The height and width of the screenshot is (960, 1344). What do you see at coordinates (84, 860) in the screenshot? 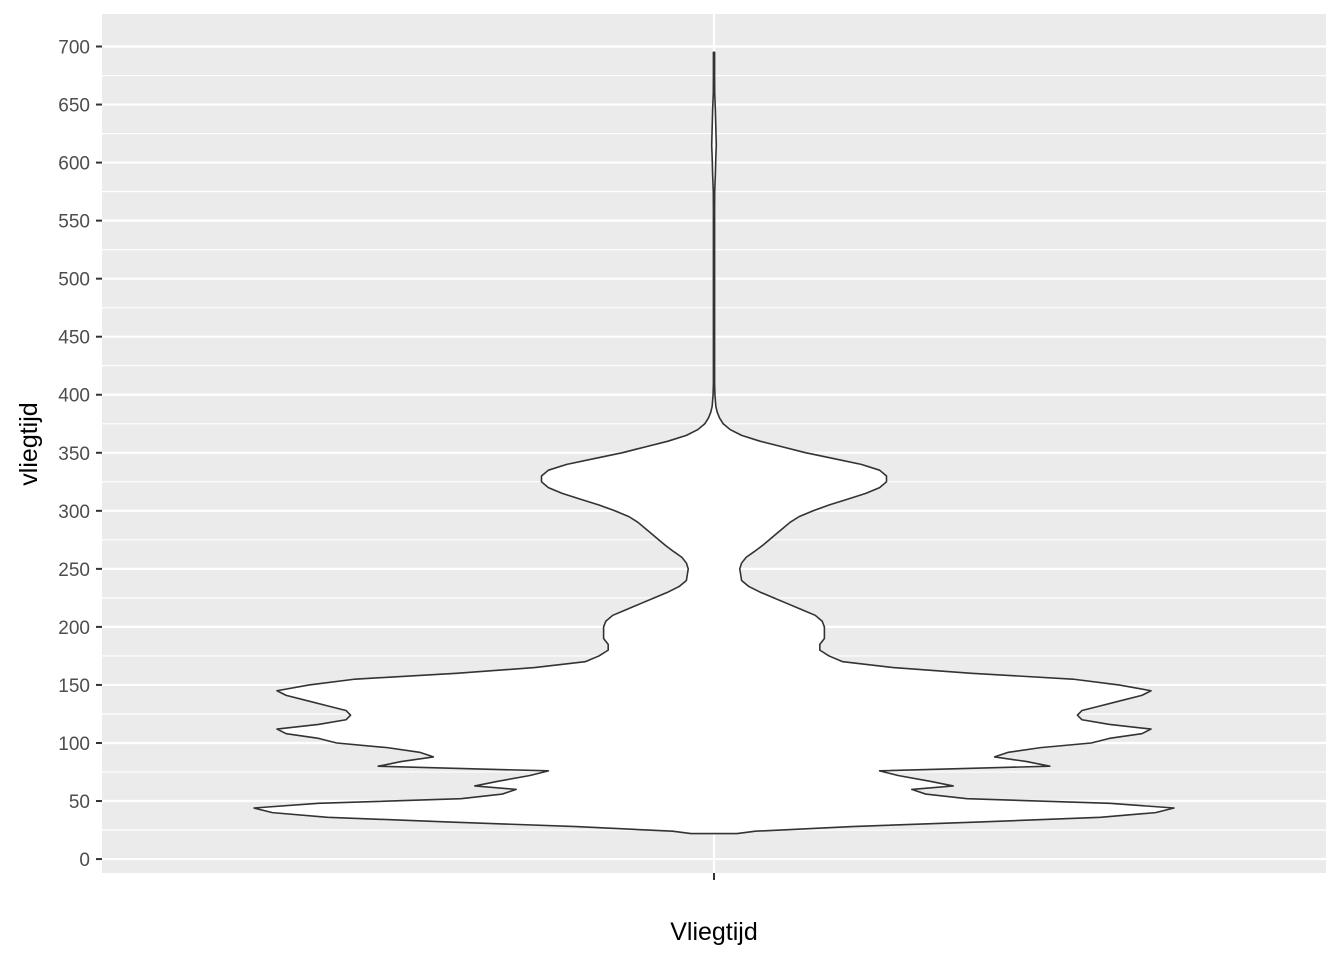
I see `y-tick-label: 0` at bounding box center [84, 860].